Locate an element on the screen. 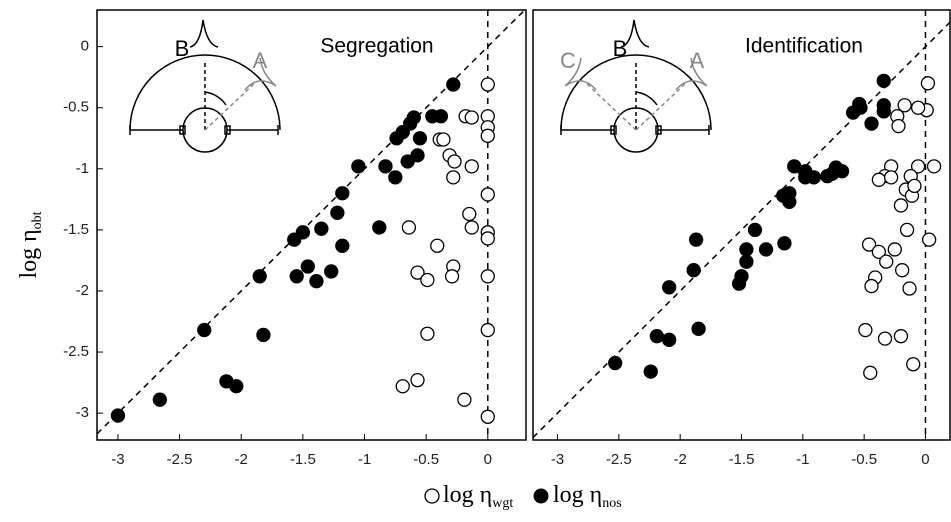 This screenshot has height=522, width=951. y-tick-label: 0 is located at coordinates (85, 46).